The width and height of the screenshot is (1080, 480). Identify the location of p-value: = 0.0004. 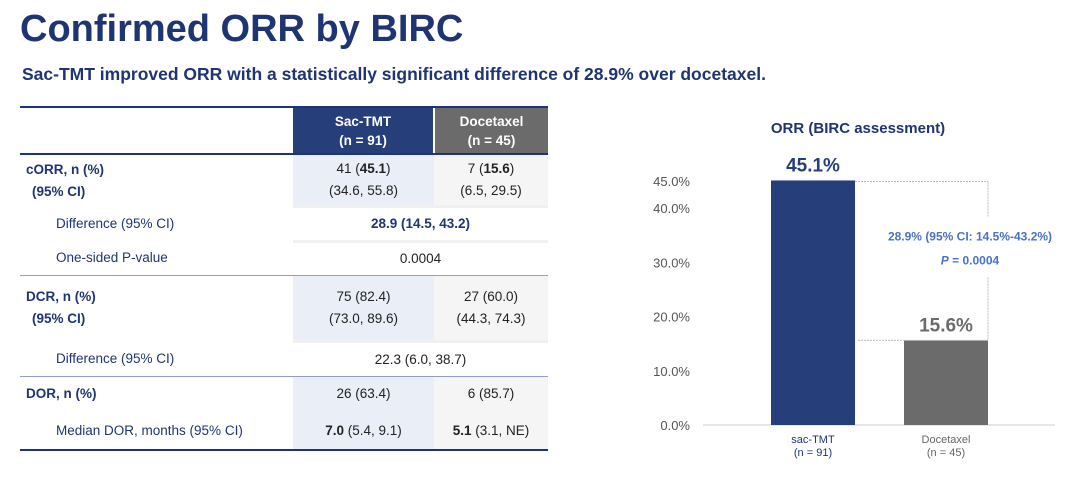
(974, 260).